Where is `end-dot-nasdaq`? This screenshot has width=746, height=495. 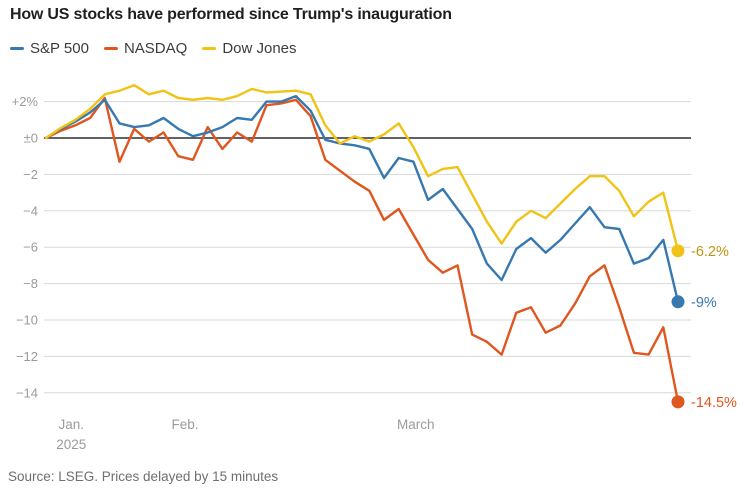 end-dot-nasdaq is located at coordinates (678, 402).